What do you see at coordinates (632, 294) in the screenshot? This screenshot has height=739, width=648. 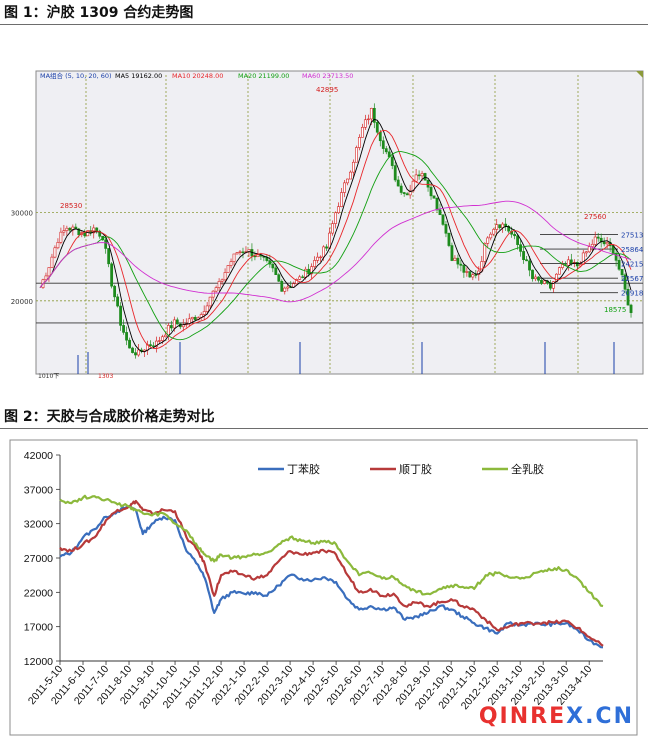 I see `level-label: 20918` at bounding box center [632, 294].